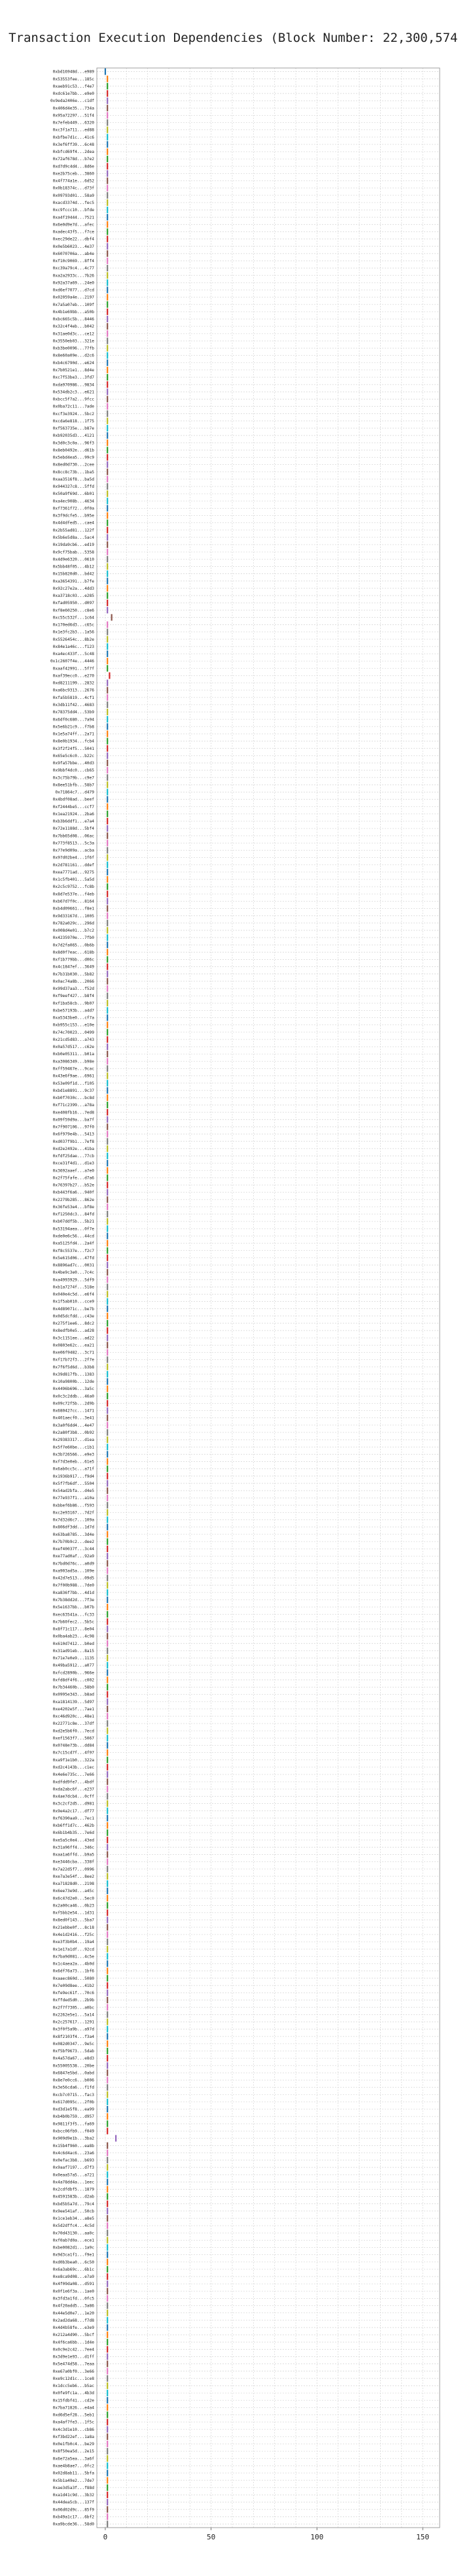  What do you see at coordinates (74, 1876) in the screenshot?
I see `y-tick-label: 0xe7a3e54f...8ee2` at bounding box center [74, 1876].